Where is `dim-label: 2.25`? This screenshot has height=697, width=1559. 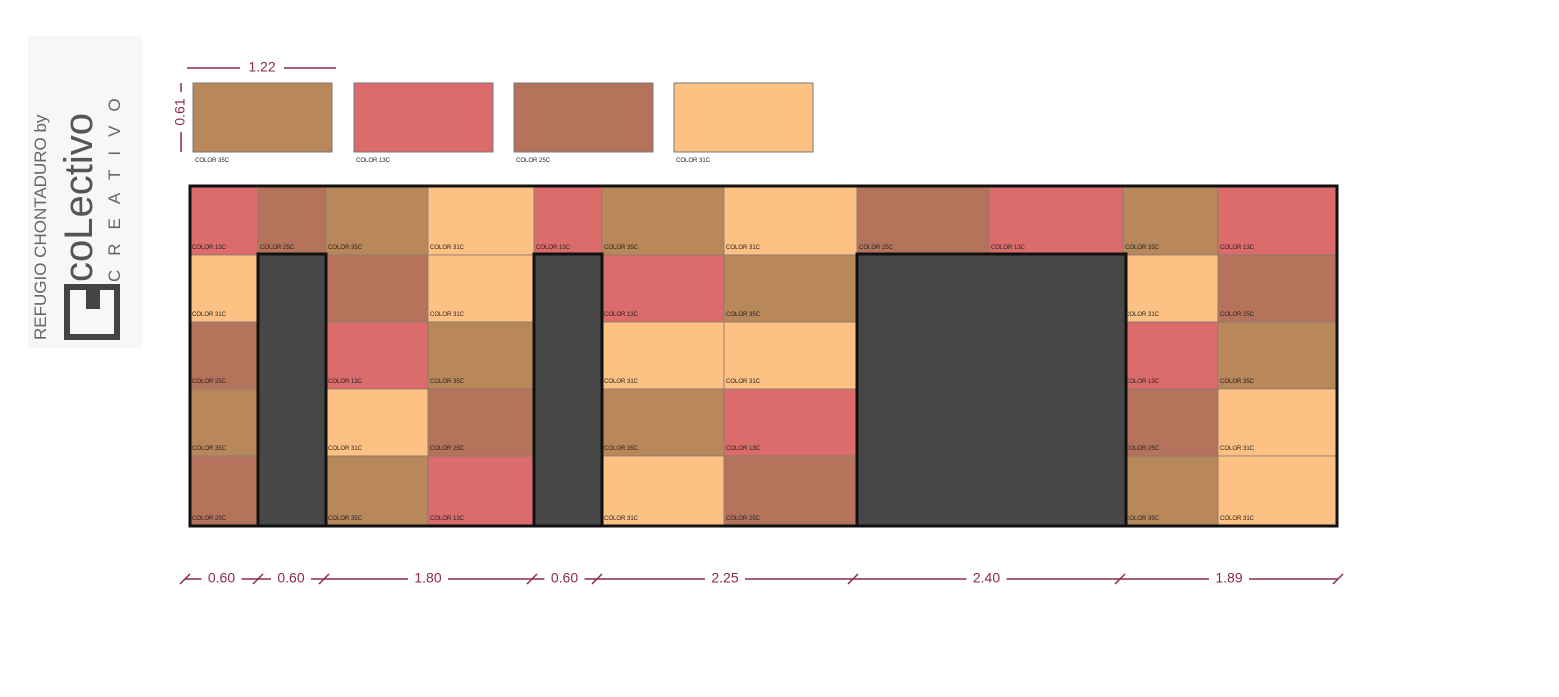
dim-label: 2.25 is located at coordinates (724, 578).